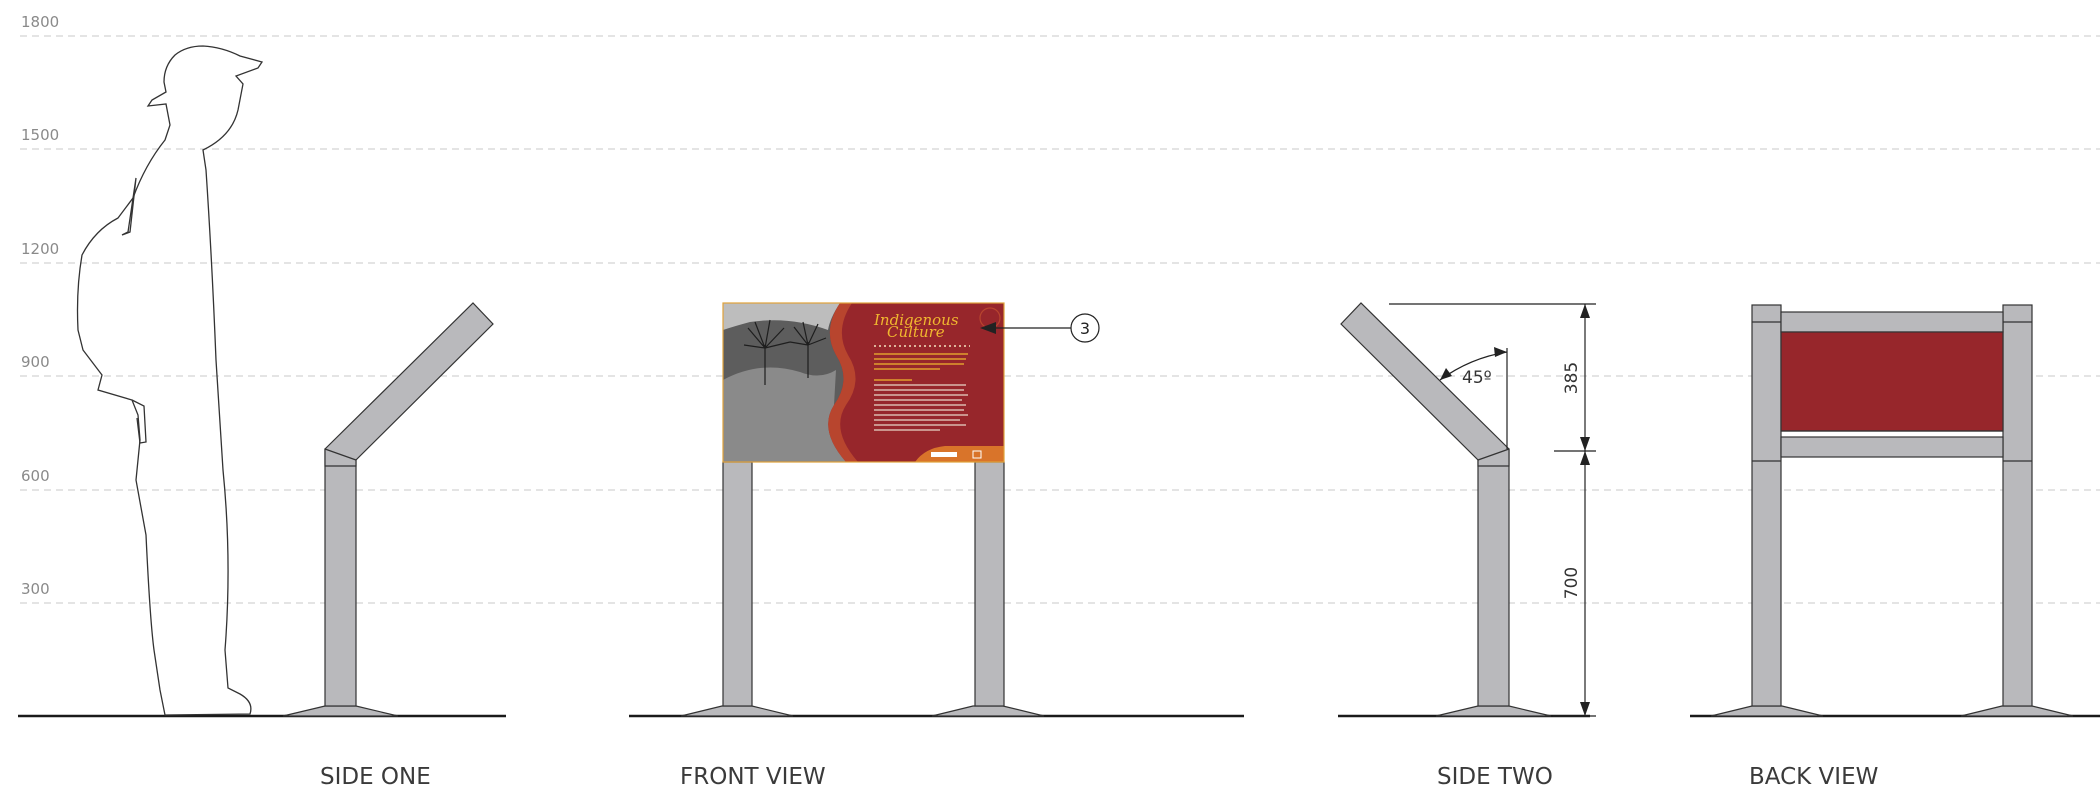  I want to click on dim-label-post: 700, so click(1572, 583).